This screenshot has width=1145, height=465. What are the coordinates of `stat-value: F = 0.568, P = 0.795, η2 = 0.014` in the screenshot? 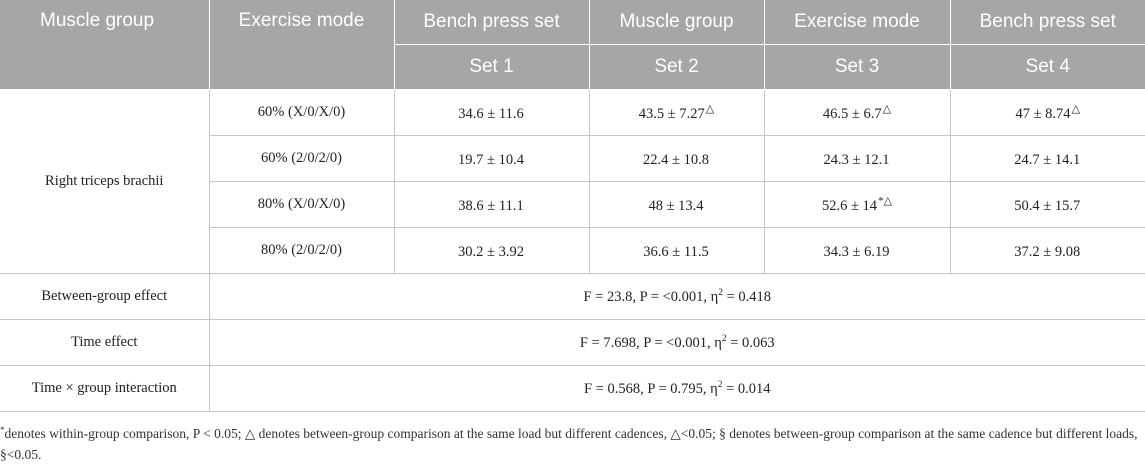 It's located at (676, 388).